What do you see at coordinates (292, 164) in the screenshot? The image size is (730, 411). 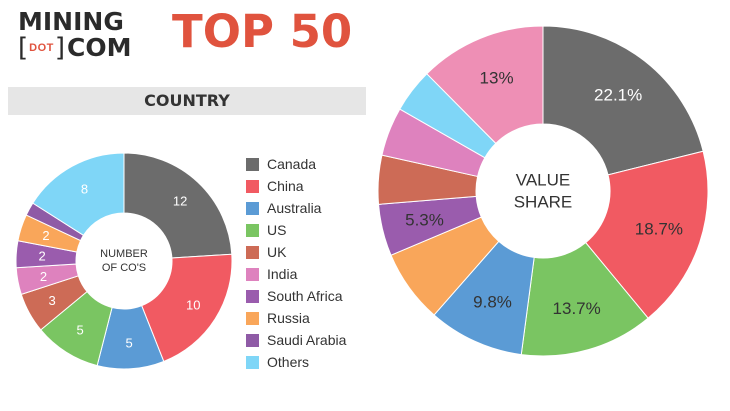 I see `legend-label: Canada` at bounding box center [292, 164].